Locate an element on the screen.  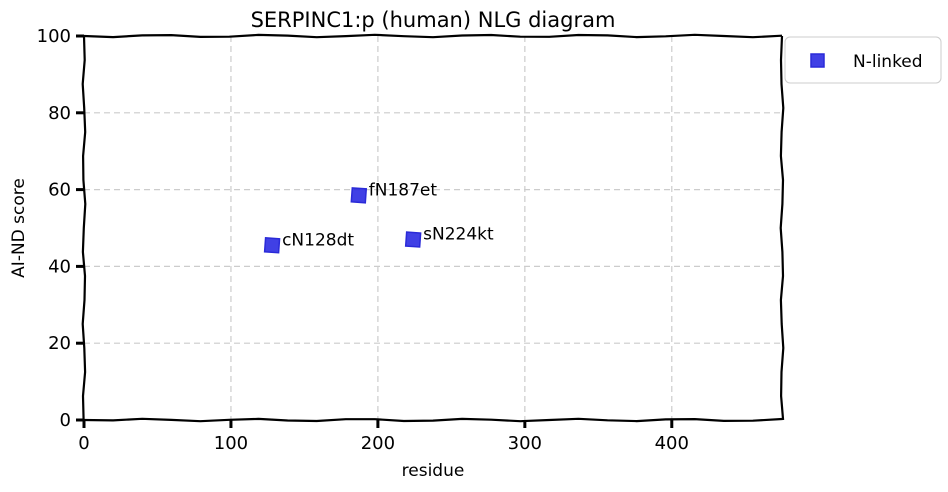
frame-left is located at coordinates (84, 228).